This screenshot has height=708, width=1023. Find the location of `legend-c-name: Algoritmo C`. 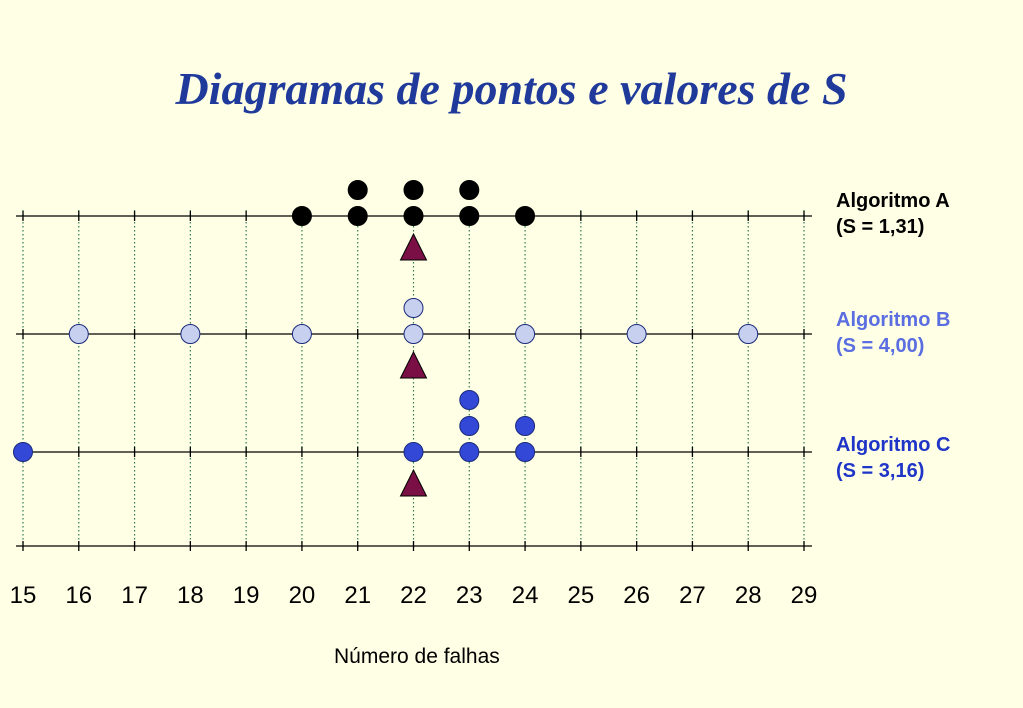

legend-c-name: Algoritmo C is located at coordinates (893, 445).